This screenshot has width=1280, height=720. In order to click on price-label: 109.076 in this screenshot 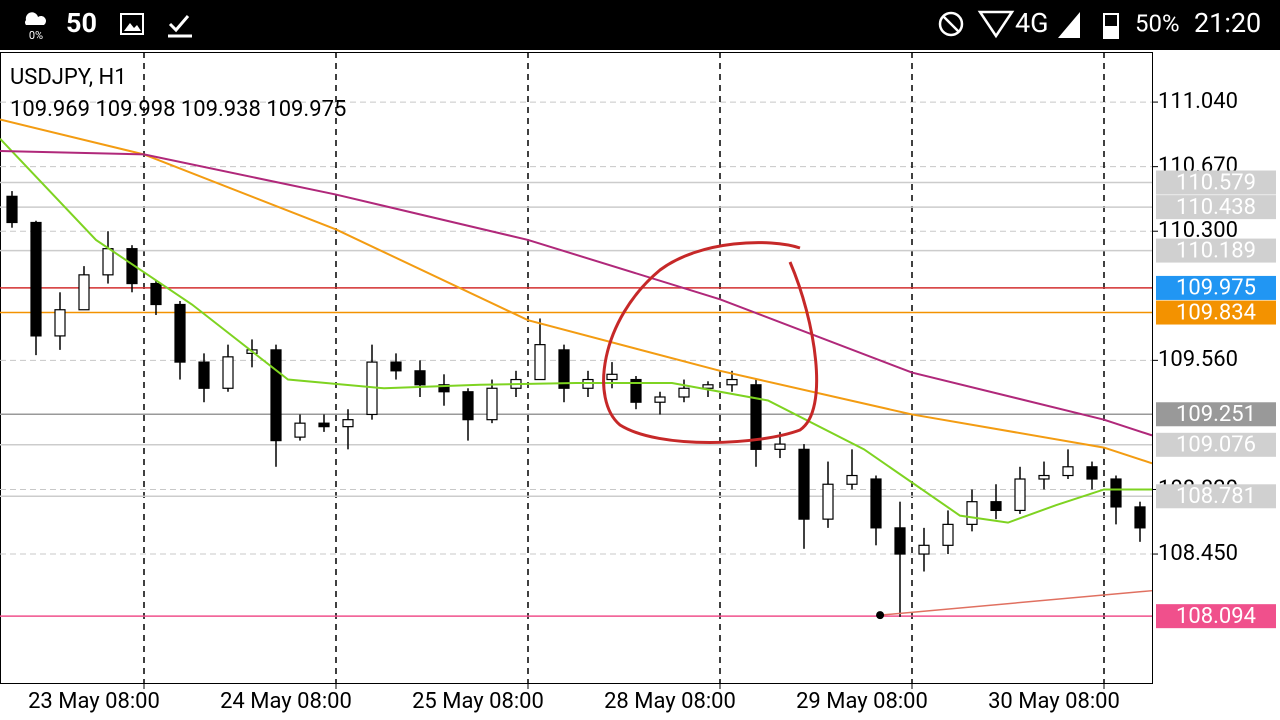, I will do `click(1216, 445)`.